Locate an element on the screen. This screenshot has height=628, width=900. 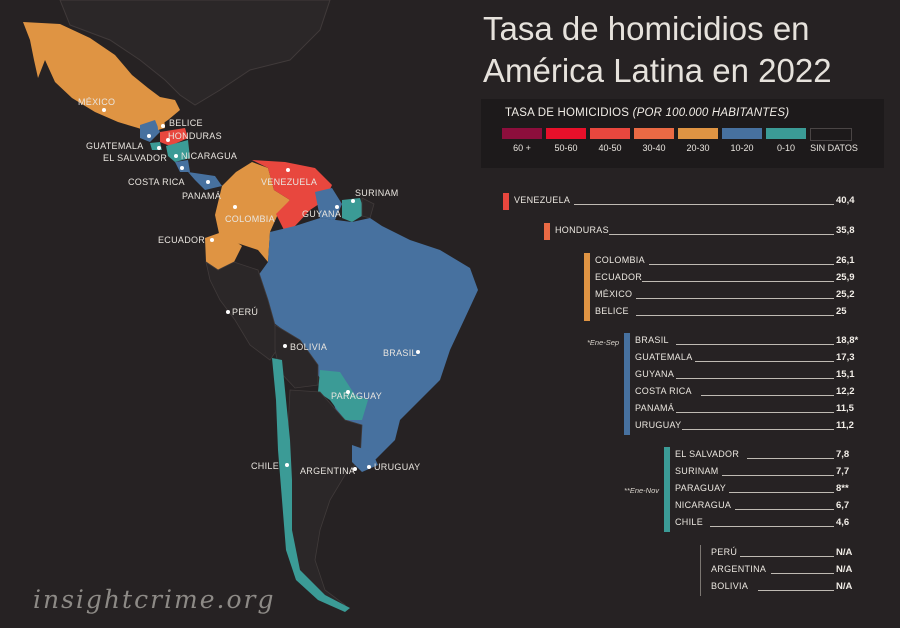
city-dot-argentina is located at coordinates (355, 469).